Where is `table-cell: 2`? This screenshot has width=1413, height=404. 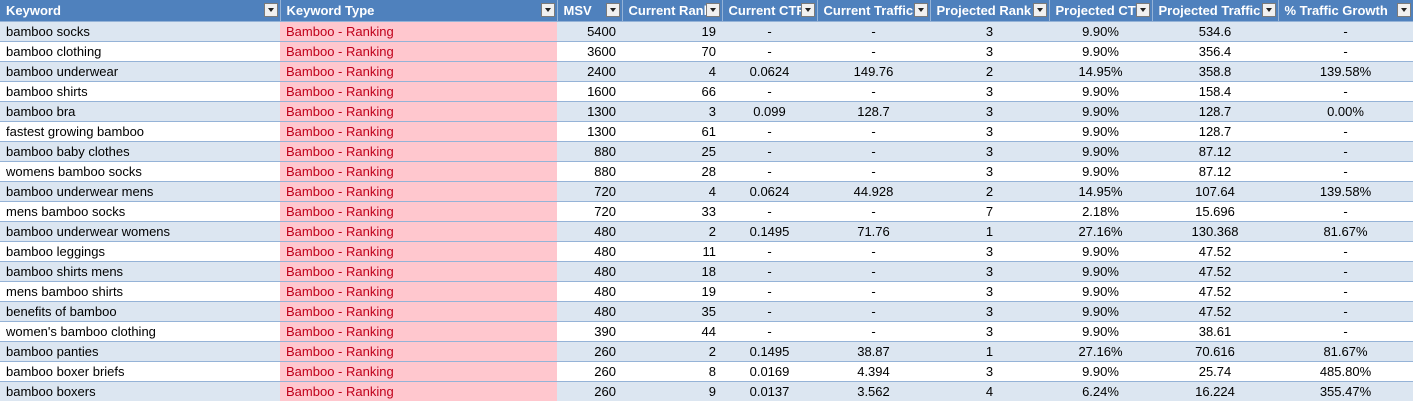
table-cell: 2 is located at coordinates (672, 231).